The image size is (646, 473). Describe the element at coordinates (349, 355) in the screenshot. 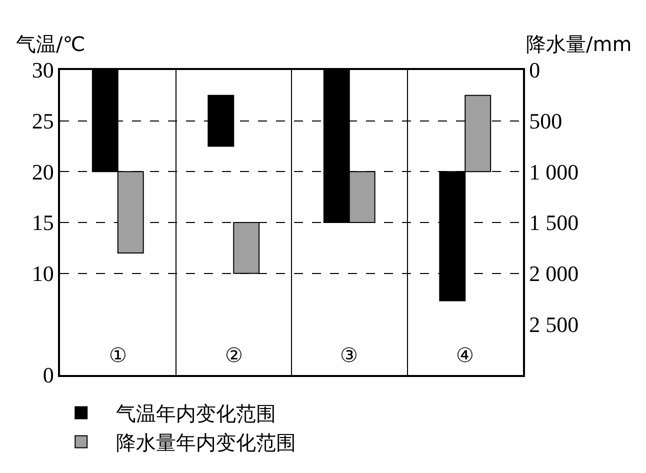

I see `x-tick-label: ③` at that location.